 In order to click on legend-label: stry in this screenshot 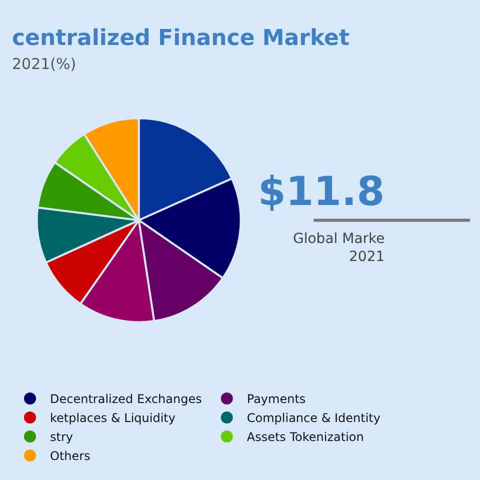, I will do `click(61, 437)`.